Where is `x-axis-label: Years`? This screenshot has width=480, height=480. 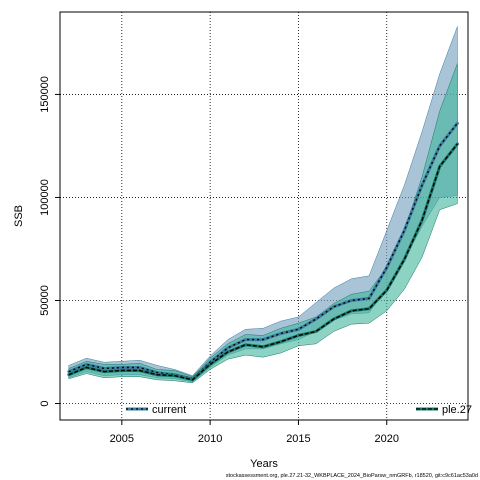 x-axis-label: Years is located at coordinates (264, 464).